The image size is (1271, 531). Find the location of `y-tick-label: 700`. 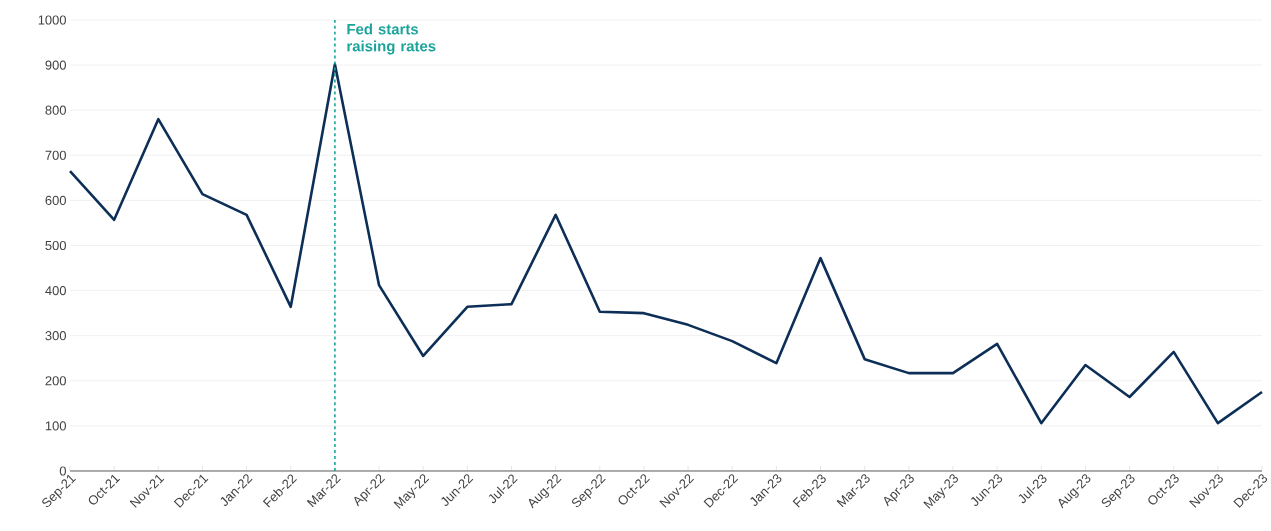

y-tick-label: 700 is located at coordinates (55, 155).